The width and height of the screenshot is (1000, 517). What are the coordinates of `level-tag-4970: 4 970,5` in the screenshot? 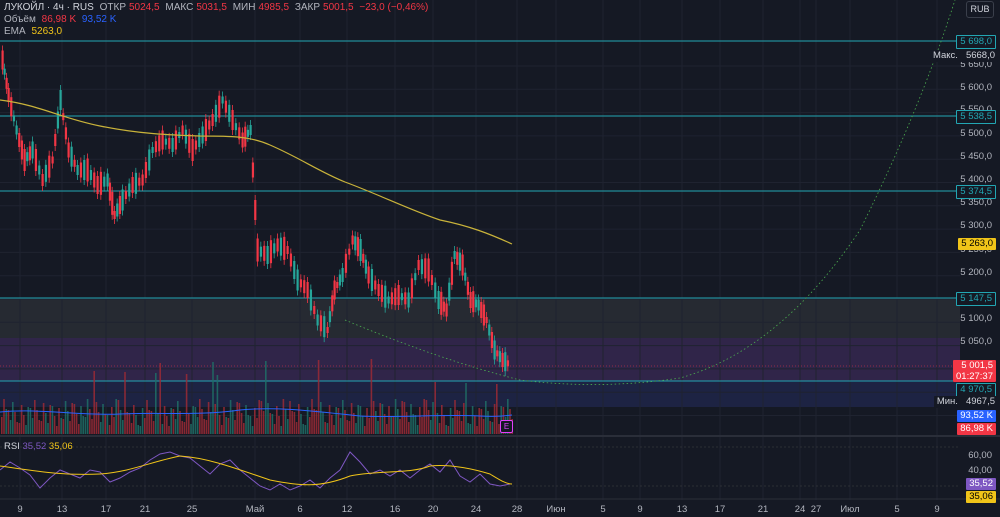 It's located at (976, 390).